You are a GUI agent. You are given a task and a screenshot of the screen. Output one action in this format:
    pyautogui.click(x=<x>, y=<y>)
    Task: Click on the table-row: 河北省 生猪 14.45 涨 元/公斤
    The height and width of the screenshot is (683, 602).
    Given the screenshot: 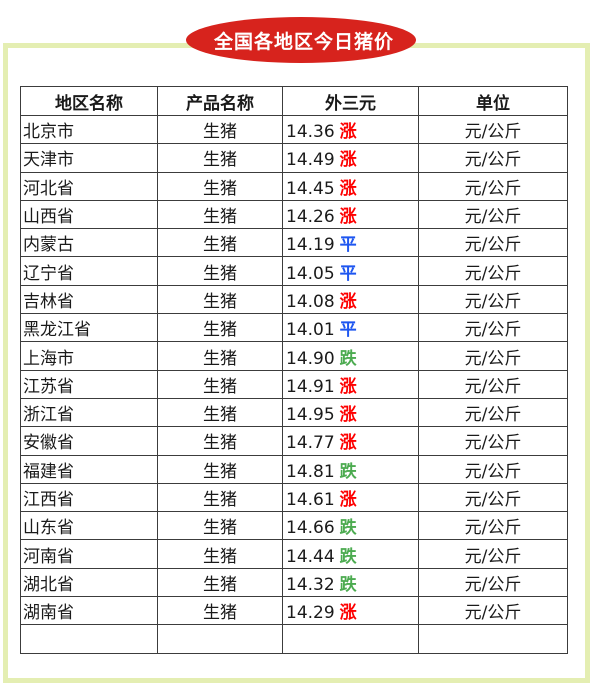 What is the action you would take?
    pyautogui.click(x=294, y=186)
    